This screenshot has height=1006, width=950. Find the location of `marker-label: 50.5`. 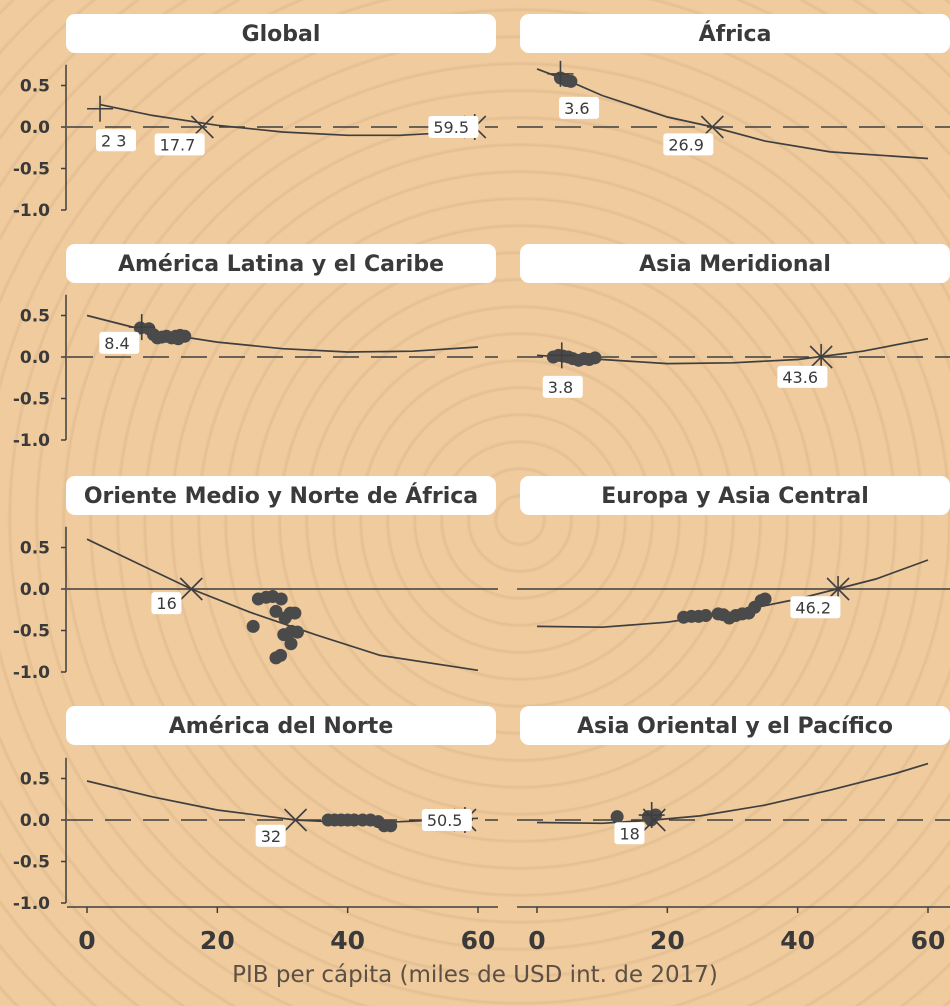

marker-label: 50.5 is located at coordinates (445, 820).